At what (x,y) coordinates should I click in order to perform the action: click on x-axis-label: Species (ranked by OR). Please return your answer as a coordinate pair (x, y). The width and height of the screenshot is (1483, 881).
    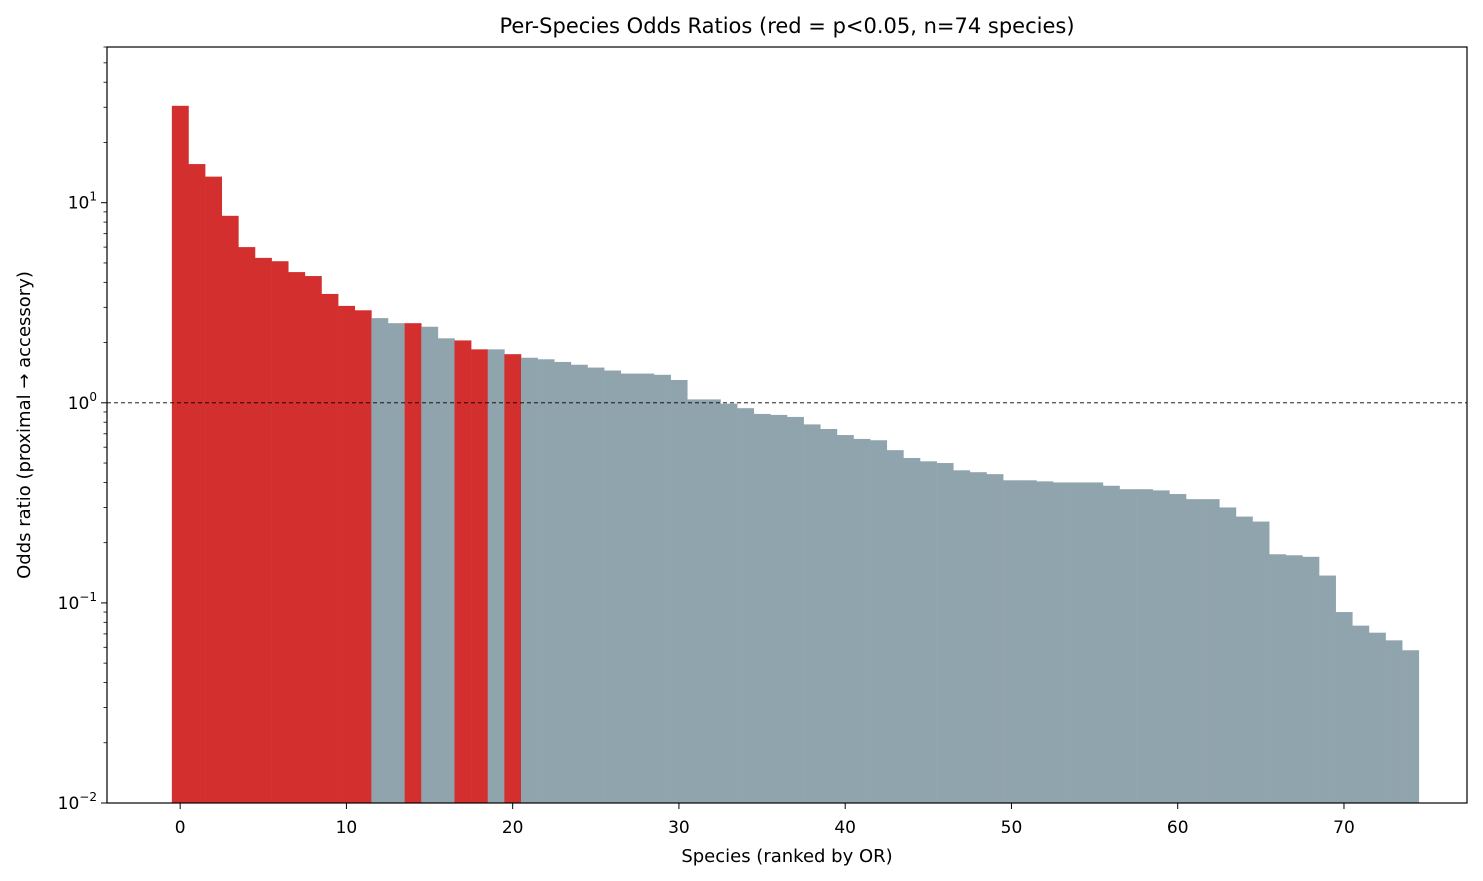
    Looking at the image, I should click on (786, 856).